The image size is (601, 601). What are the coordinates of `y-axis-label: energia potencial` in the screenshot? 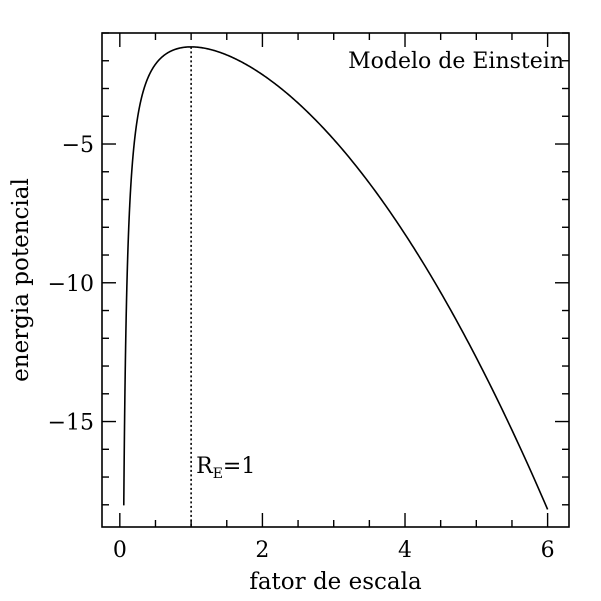 It's located at (21, 280).